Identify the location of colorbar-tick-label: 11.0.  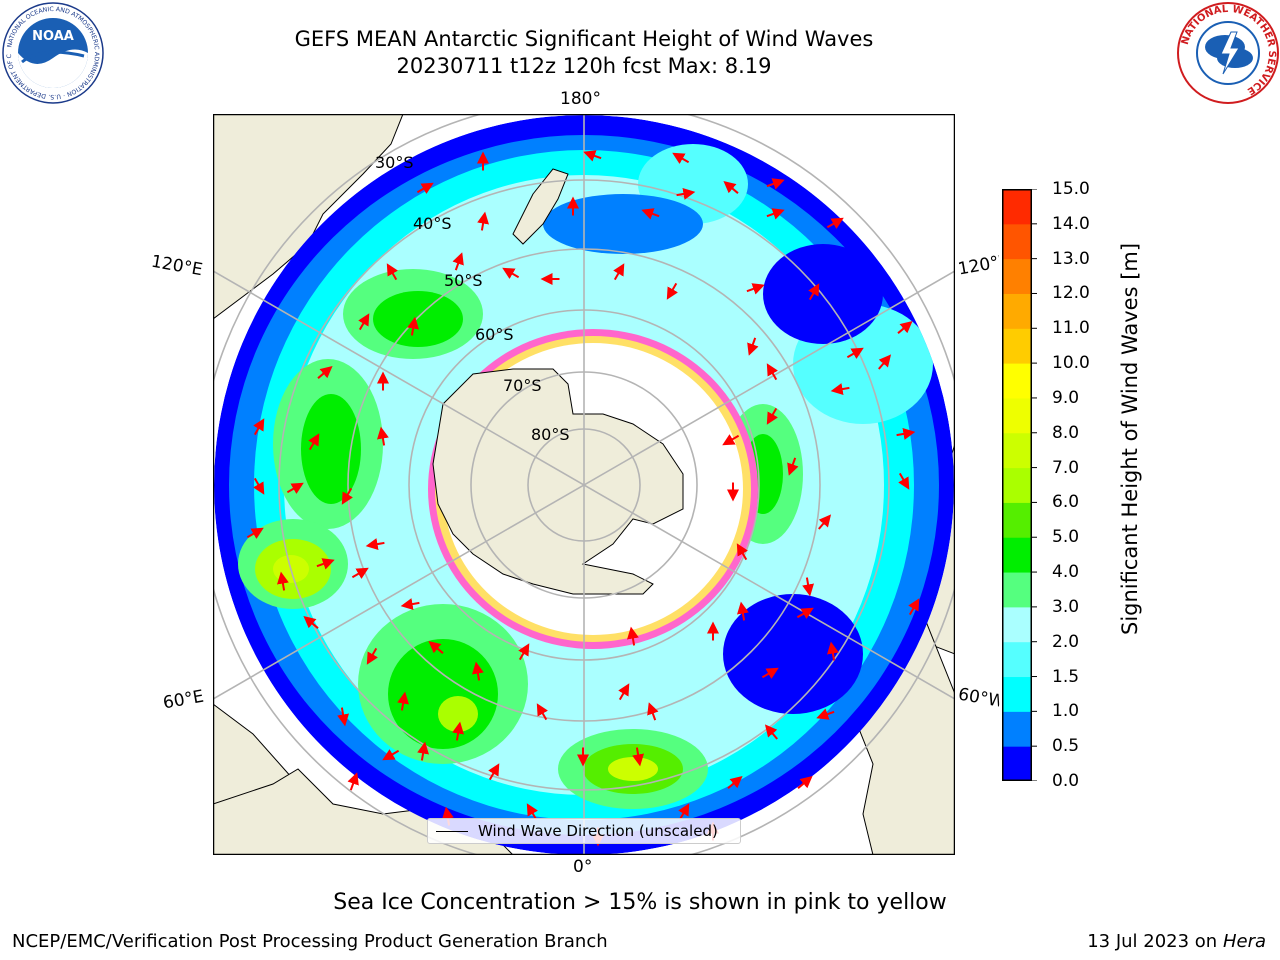
(1071, 328).